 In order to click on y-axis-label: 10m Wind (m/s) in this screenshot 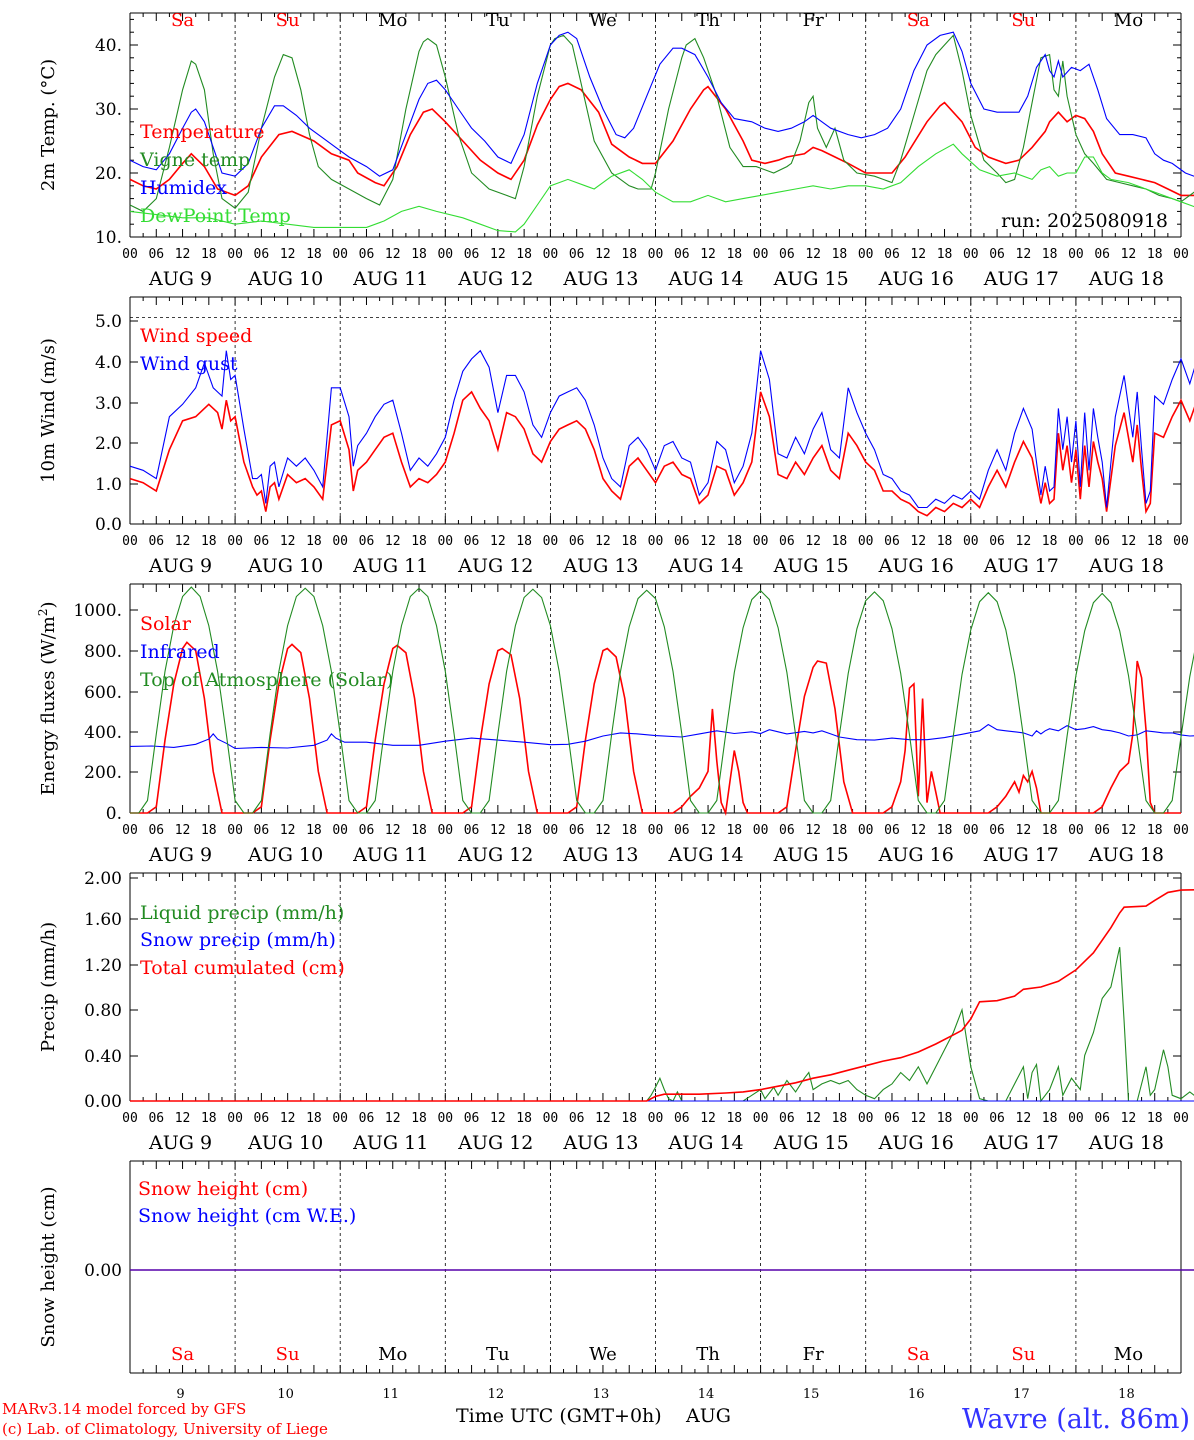, I will do `click(48, 410)`.